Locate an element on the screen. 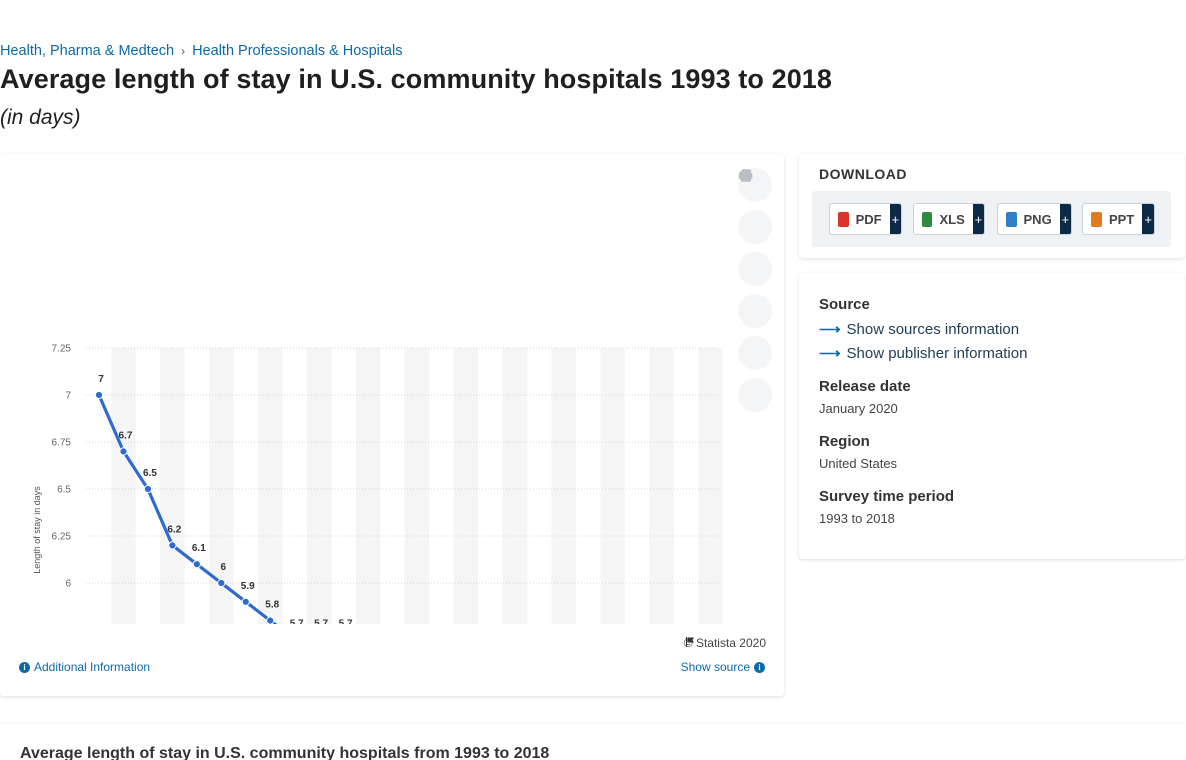  print-button is located at coordinates (755, 290).